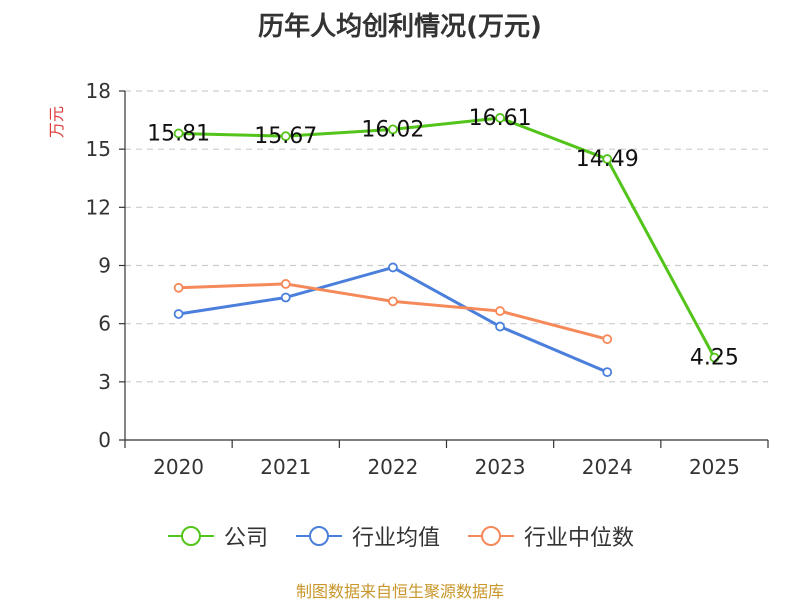 The height and width of the screenshot is (602, 800). I want to click on chart-title: 历年人均创利情况(万元), so click(400, 27).